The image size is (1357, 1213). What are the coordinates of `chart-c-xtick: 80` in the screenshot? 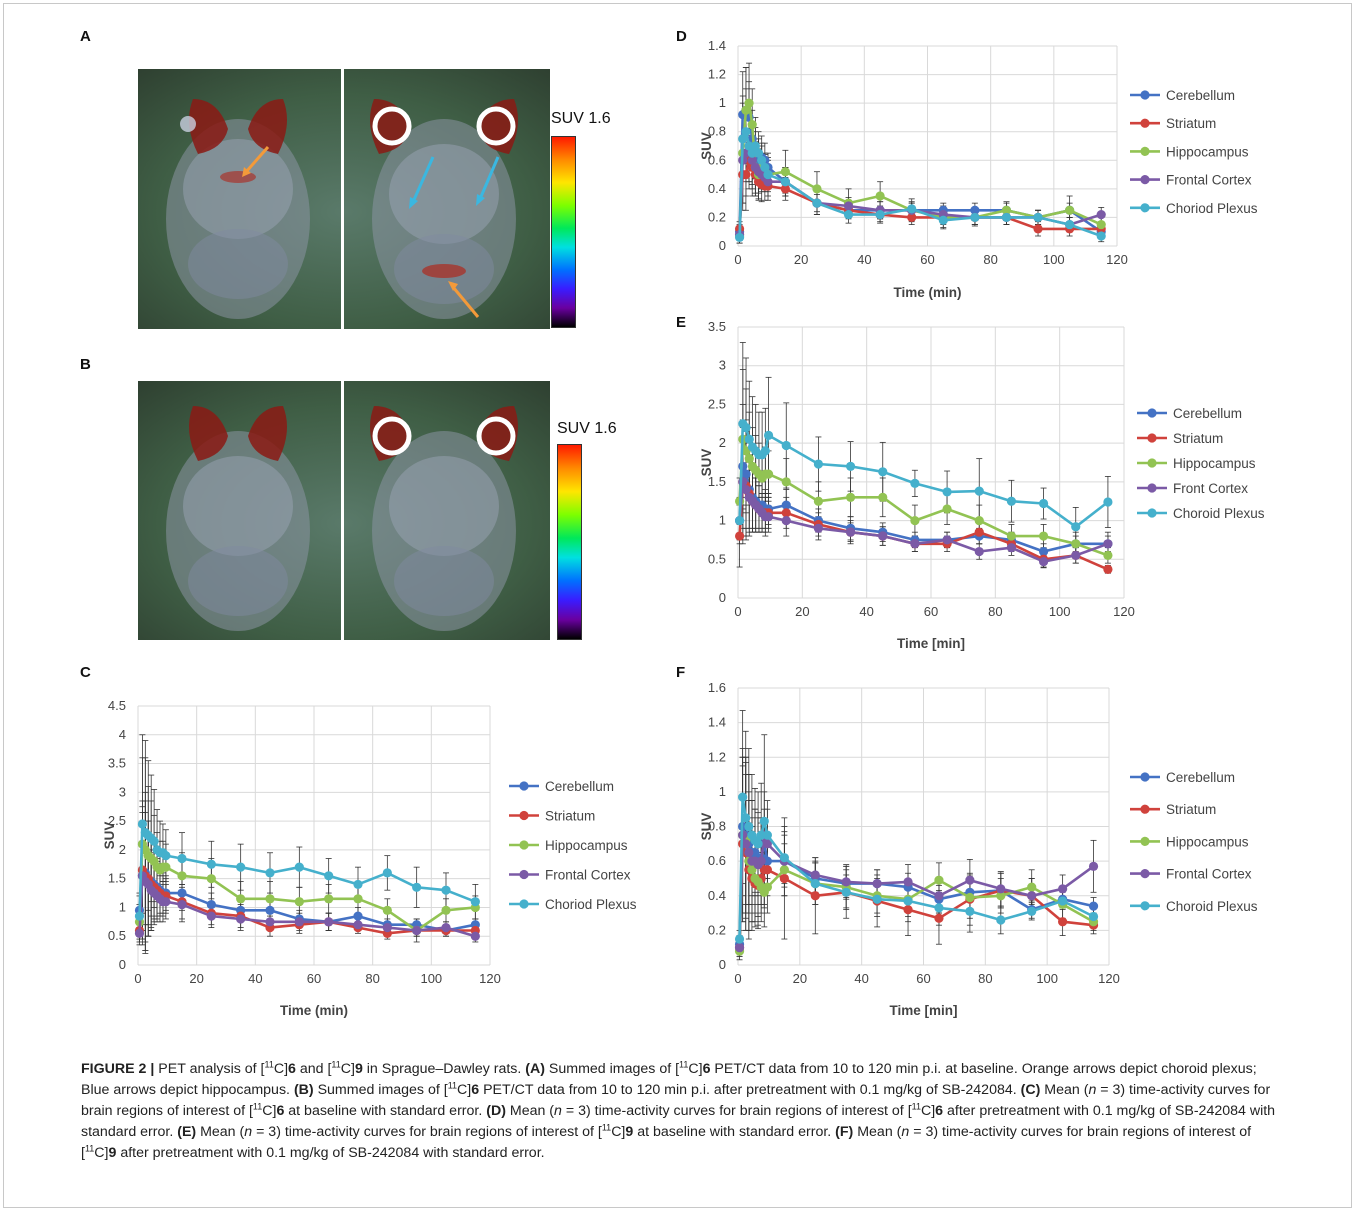 It's located at (372, 978).